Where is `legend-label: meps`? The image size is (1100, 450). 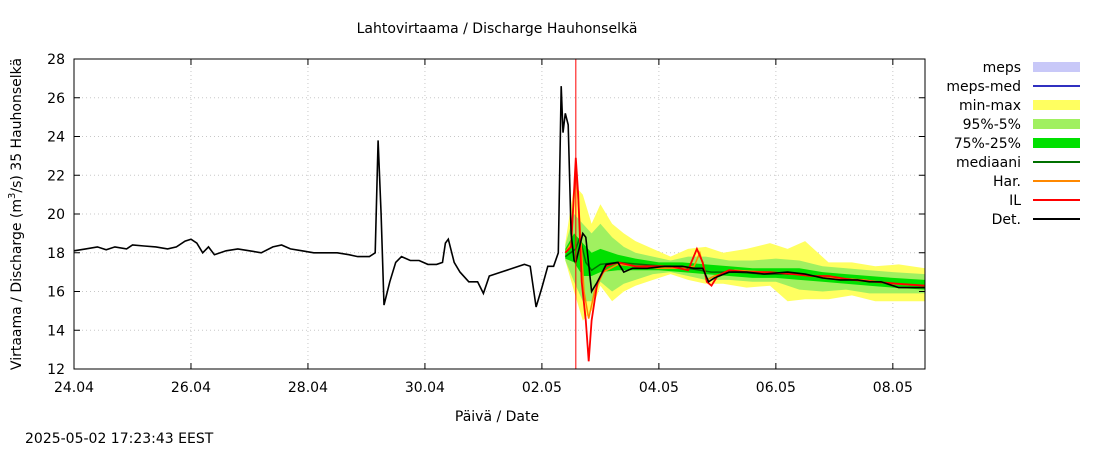 legend-label: meps is located at coordinates (1002, 68).